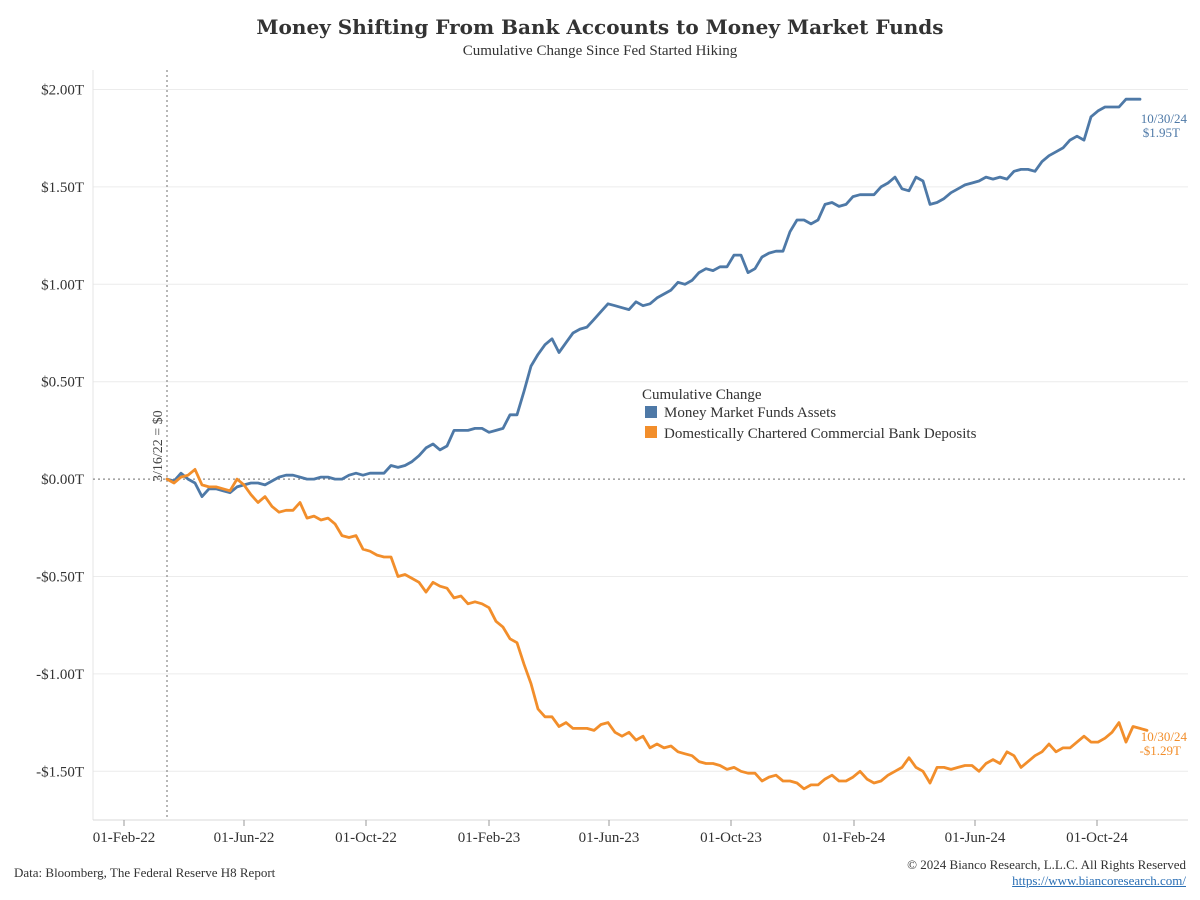 The image size is (1200, 900). What do you see at coordinates (1161, 132) in the screenshot?
I see `end-label-mmf-value: $1.95T` at bounding box center [1161, 132].